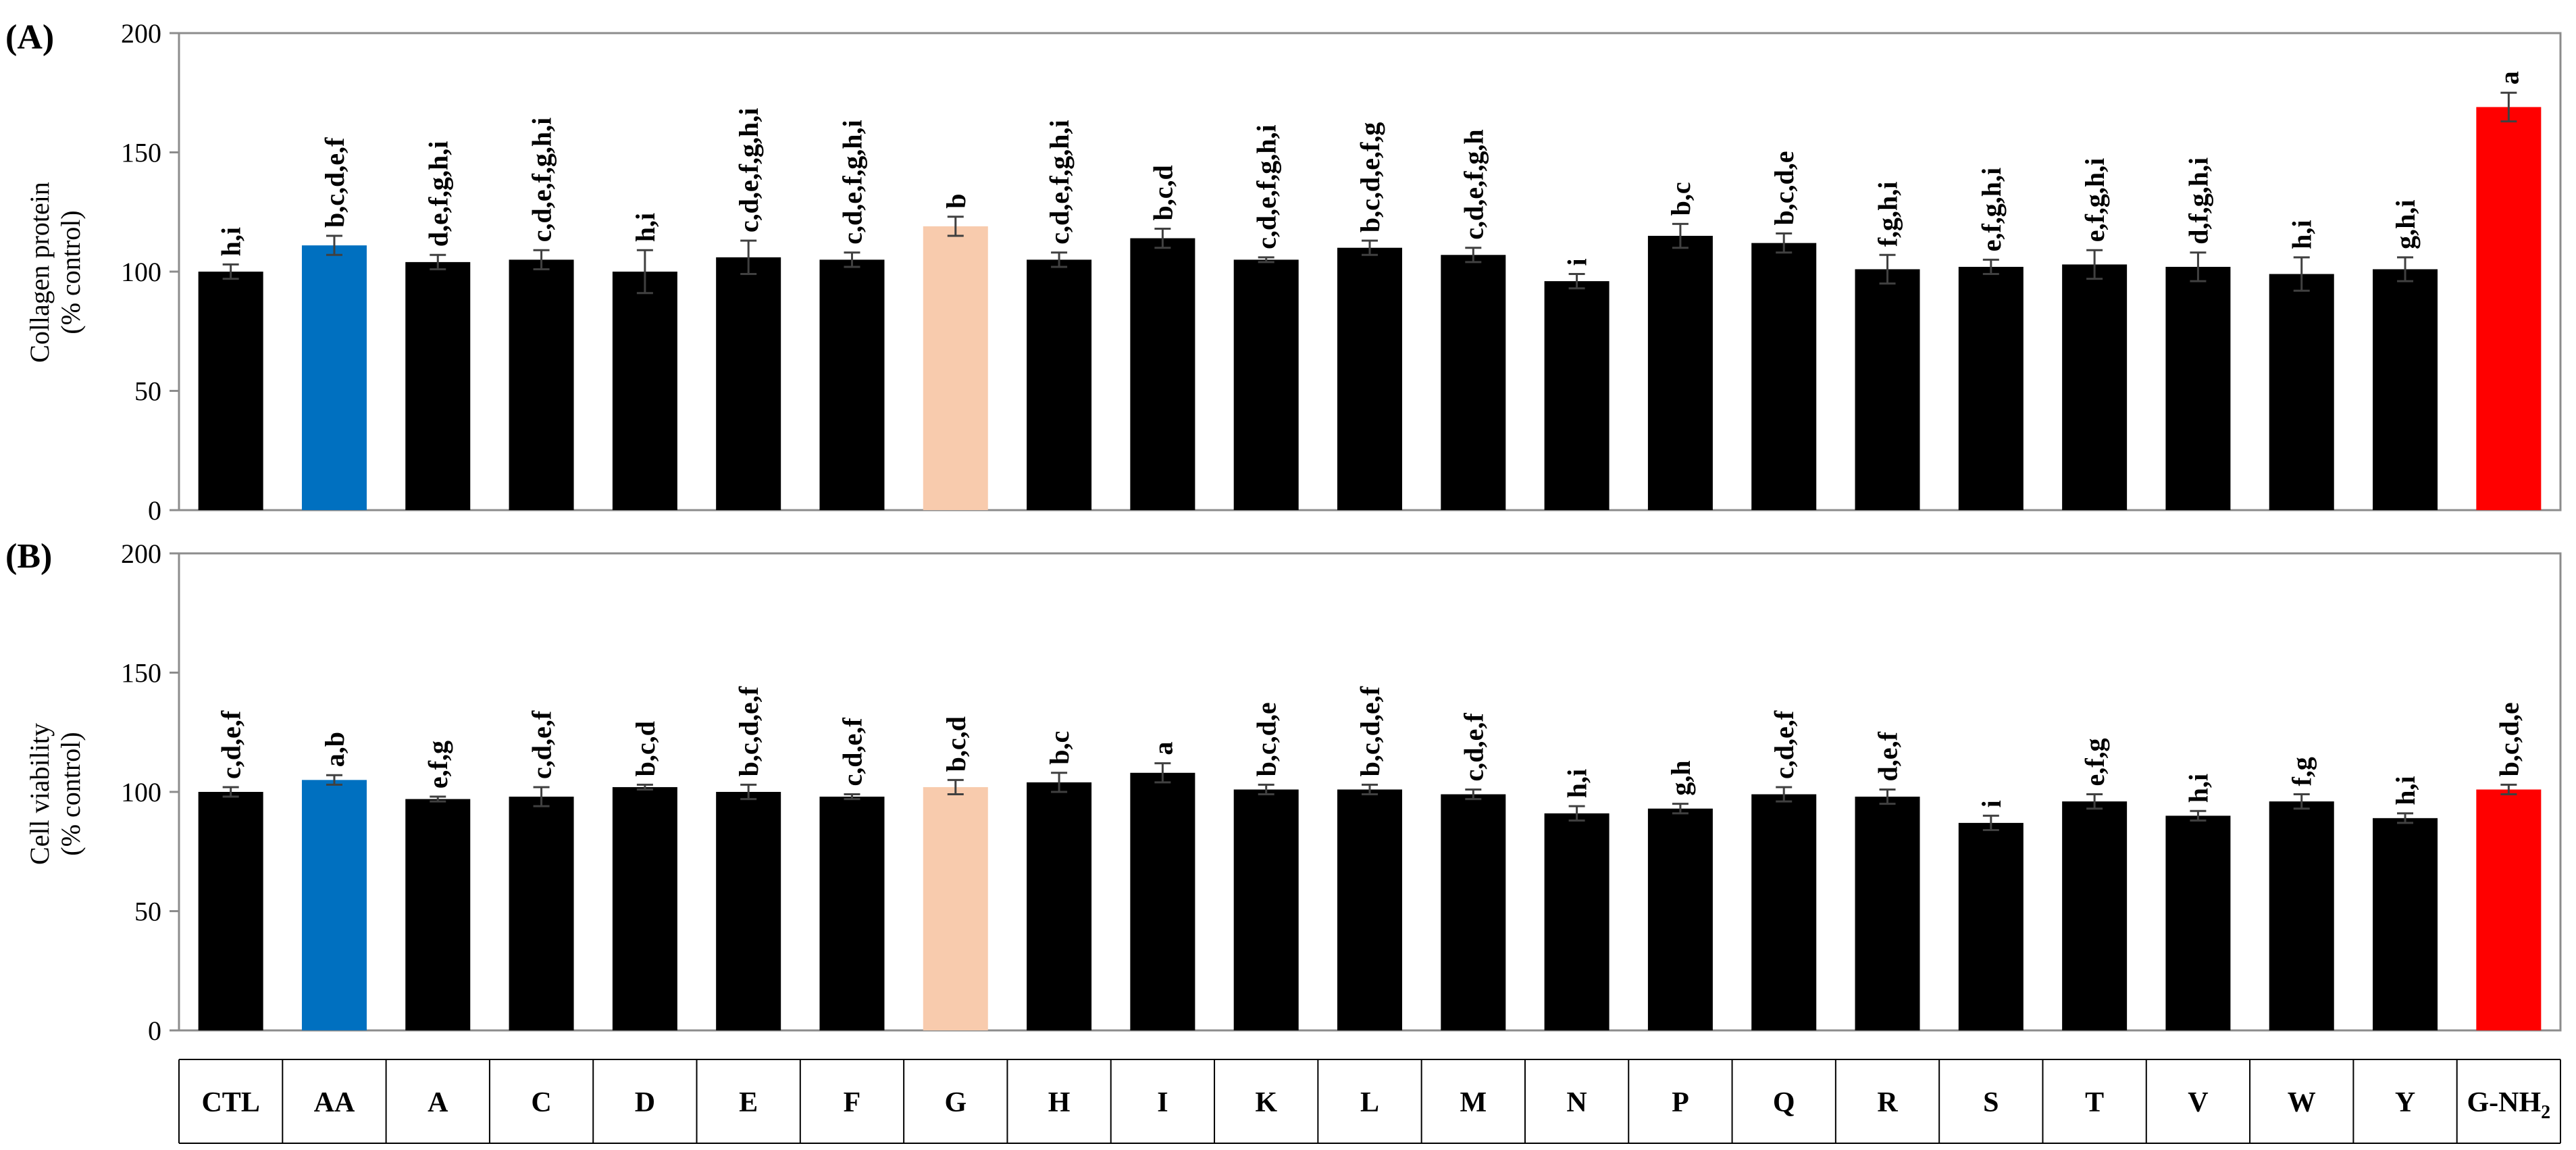 This screenshot has width=2576, height=1150. Describe the element at coordinates (2302, 234) in the screenshot. I see `panel-a-sig-label-W: h,i` at that location.